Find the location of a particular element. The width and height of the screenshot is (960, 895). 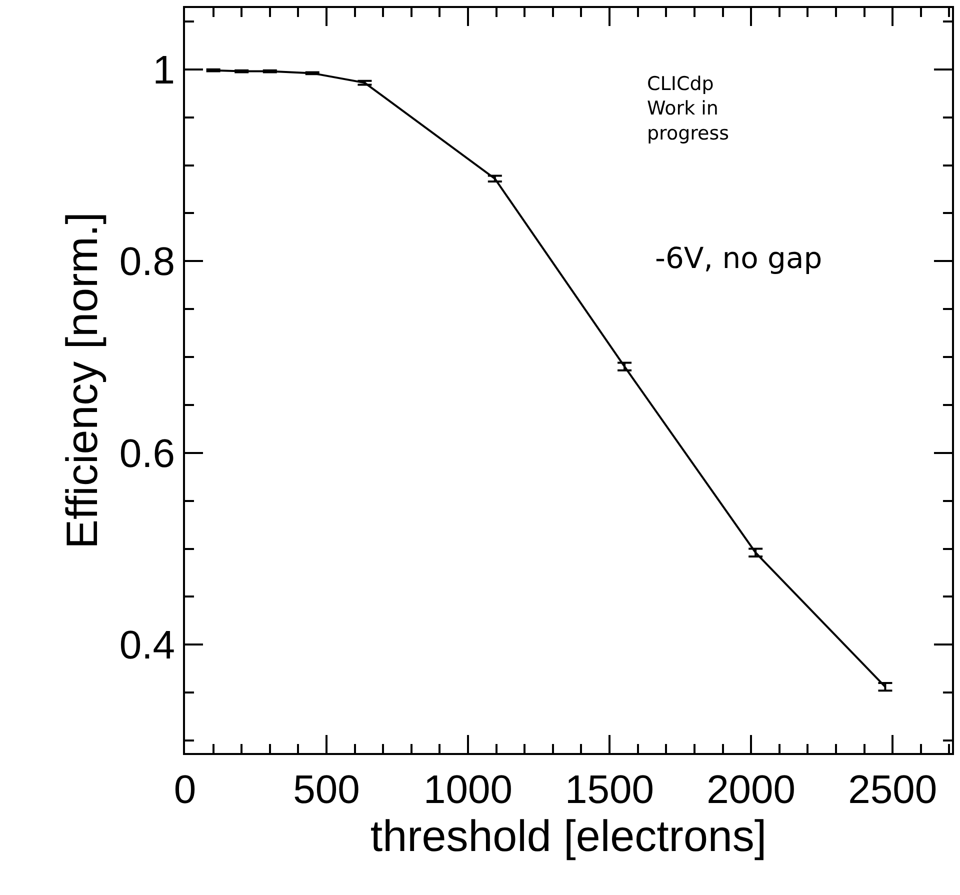

y-tick-label: 0.8 is located at coordinates (147, 262).